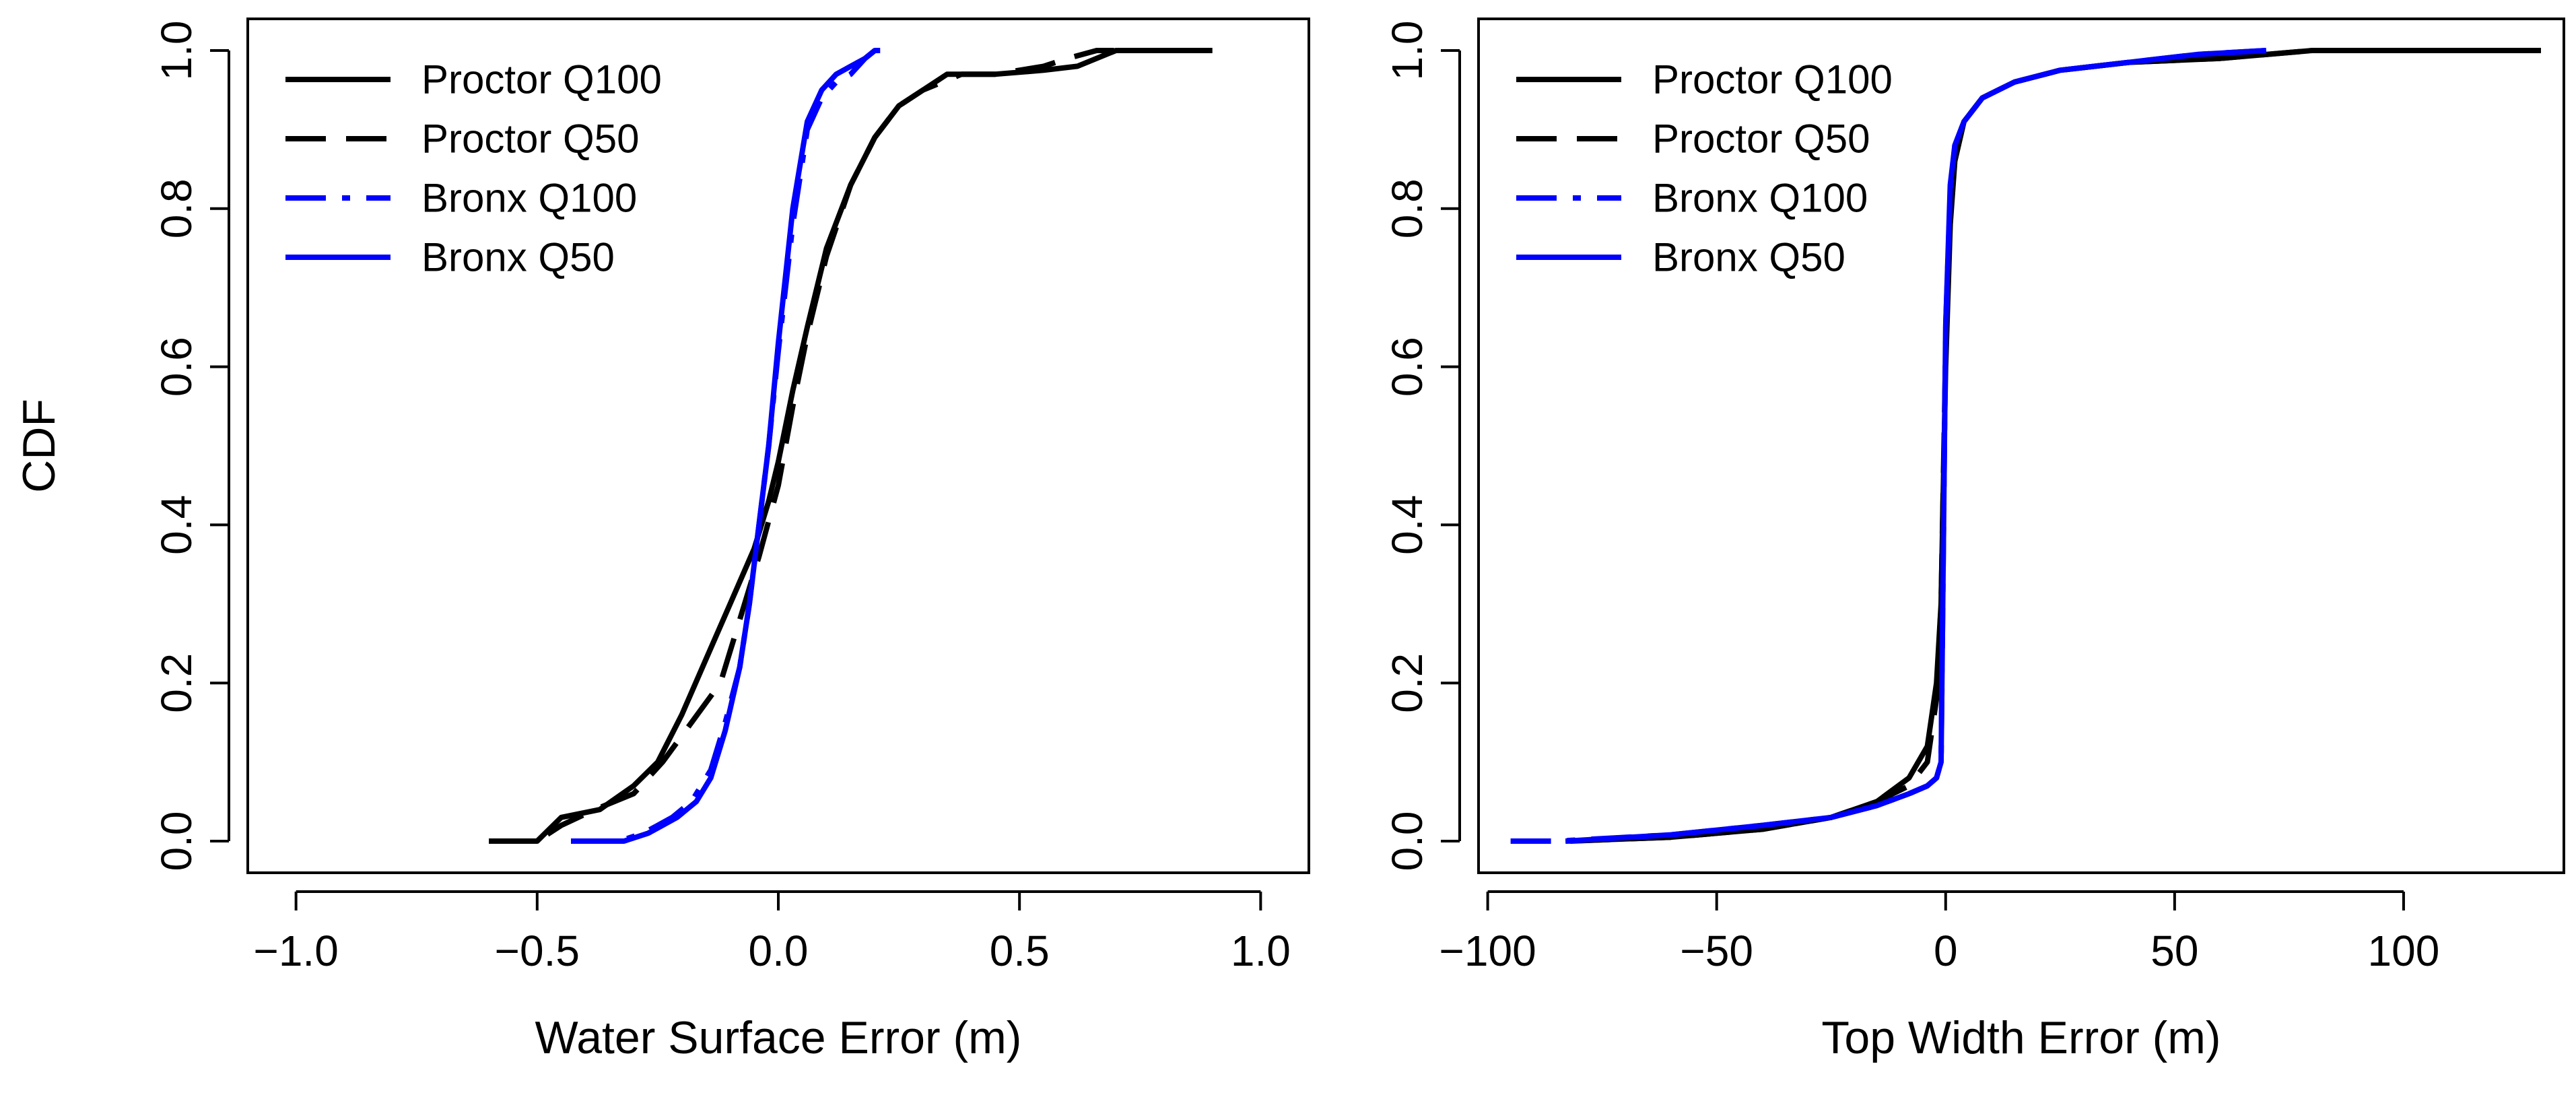 This screenshot has width=2576, height=1095. Describe the element at coordinates (1488, 951) in the screenshot. I see `right-x-tick-label: −100` at that location.